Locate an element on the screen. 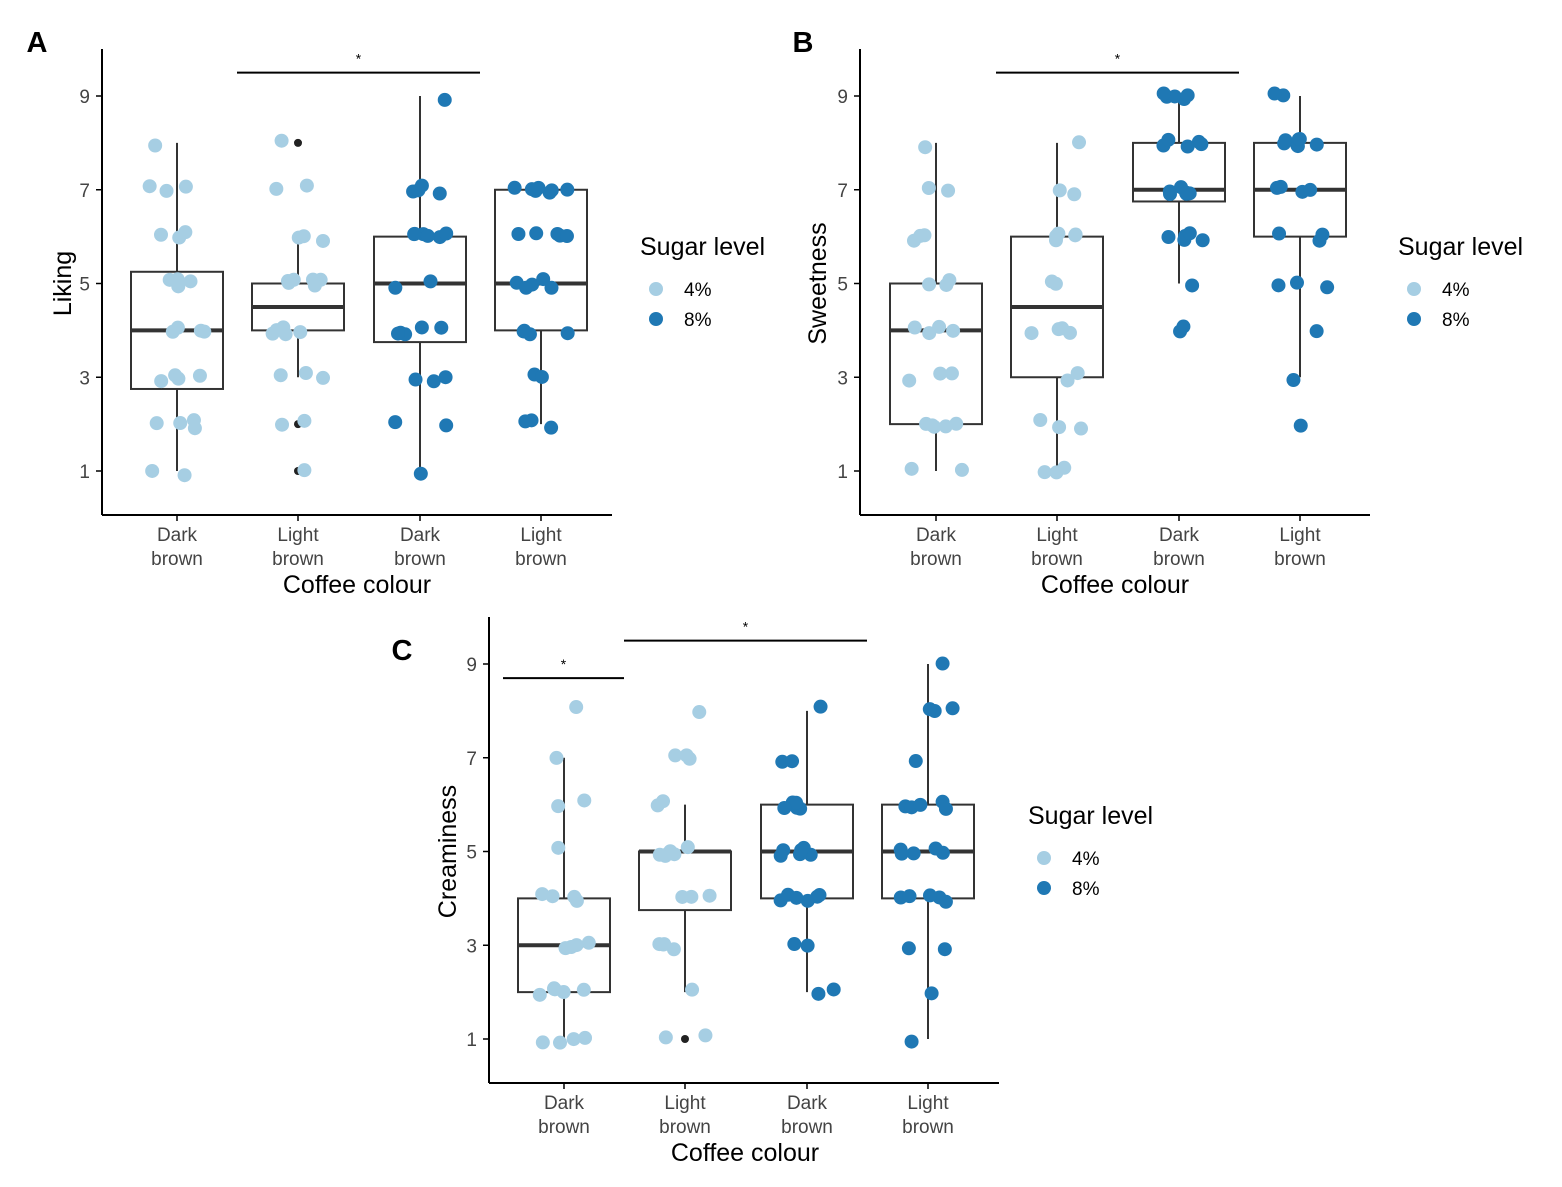  legend-label: 8% is located at coordinates (698, 320).